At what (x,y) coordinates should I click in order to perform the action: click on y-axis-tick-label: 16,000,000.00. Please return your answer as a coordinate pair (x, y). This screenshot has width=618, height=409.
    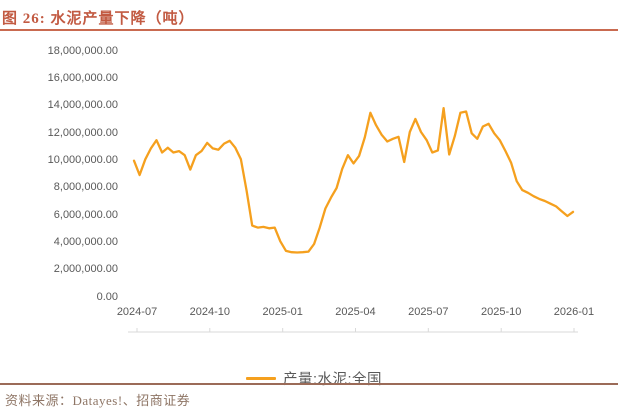
    Looking at the image, I should click on (82, 77).